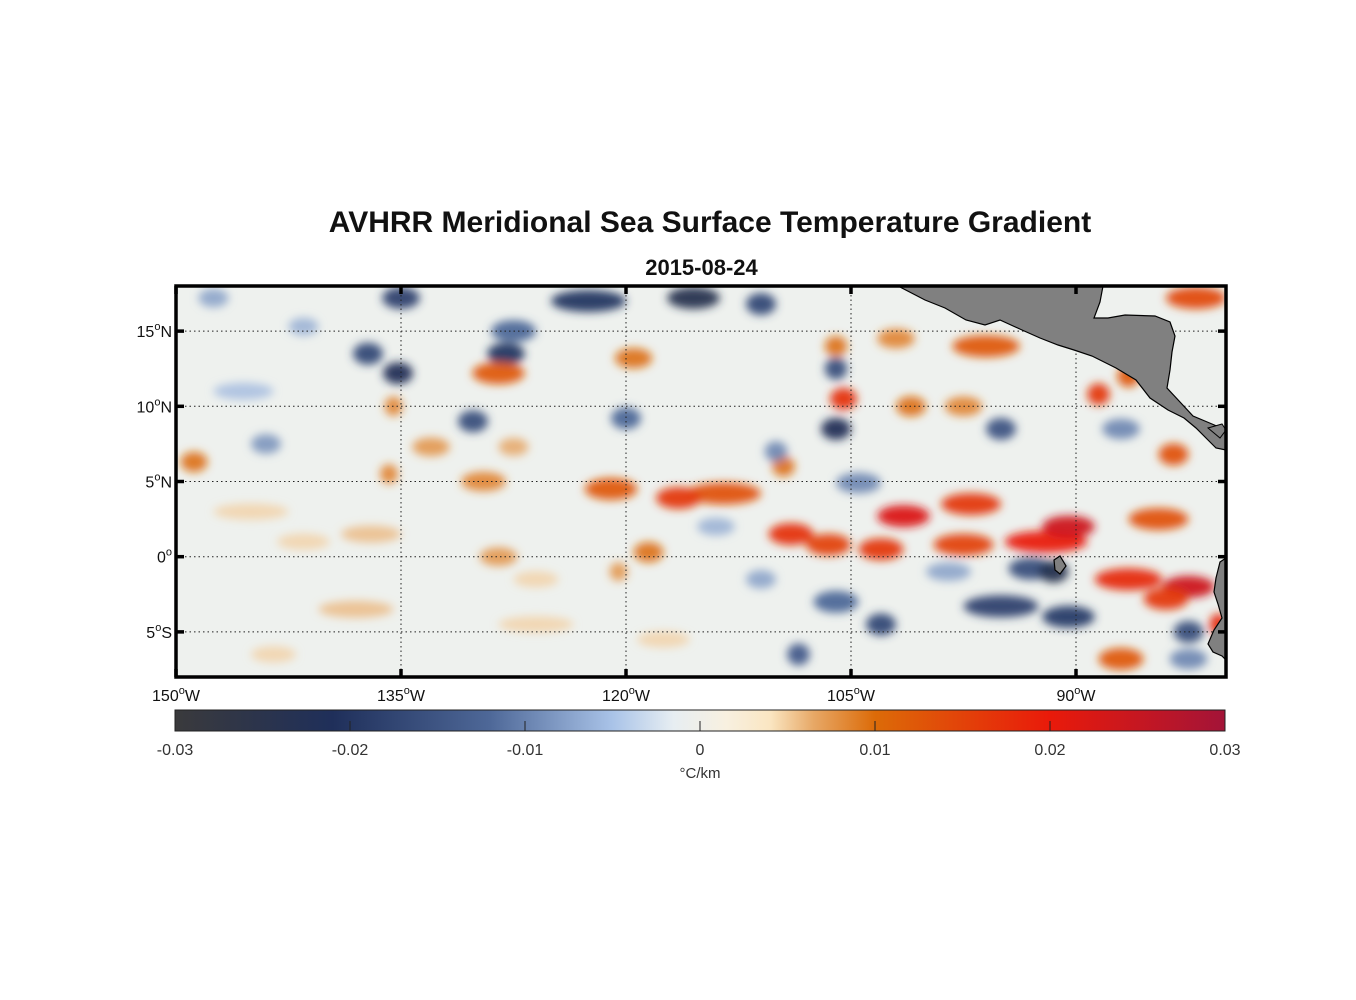  What do you see at coordinates (874, 750) in the screenshot?
I see `colorbar-tick-label: 0.01` at bounding box center [874, 750].